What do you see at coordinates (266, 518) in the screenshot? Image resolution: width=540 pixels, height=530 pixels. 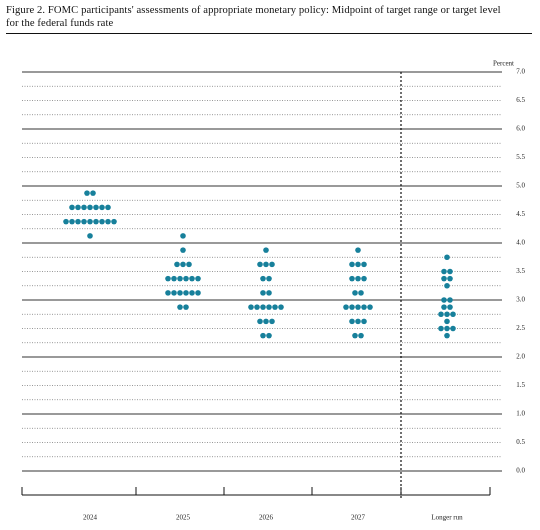 I see `x-tick-label: 2026` at bounding box center [266, 518].